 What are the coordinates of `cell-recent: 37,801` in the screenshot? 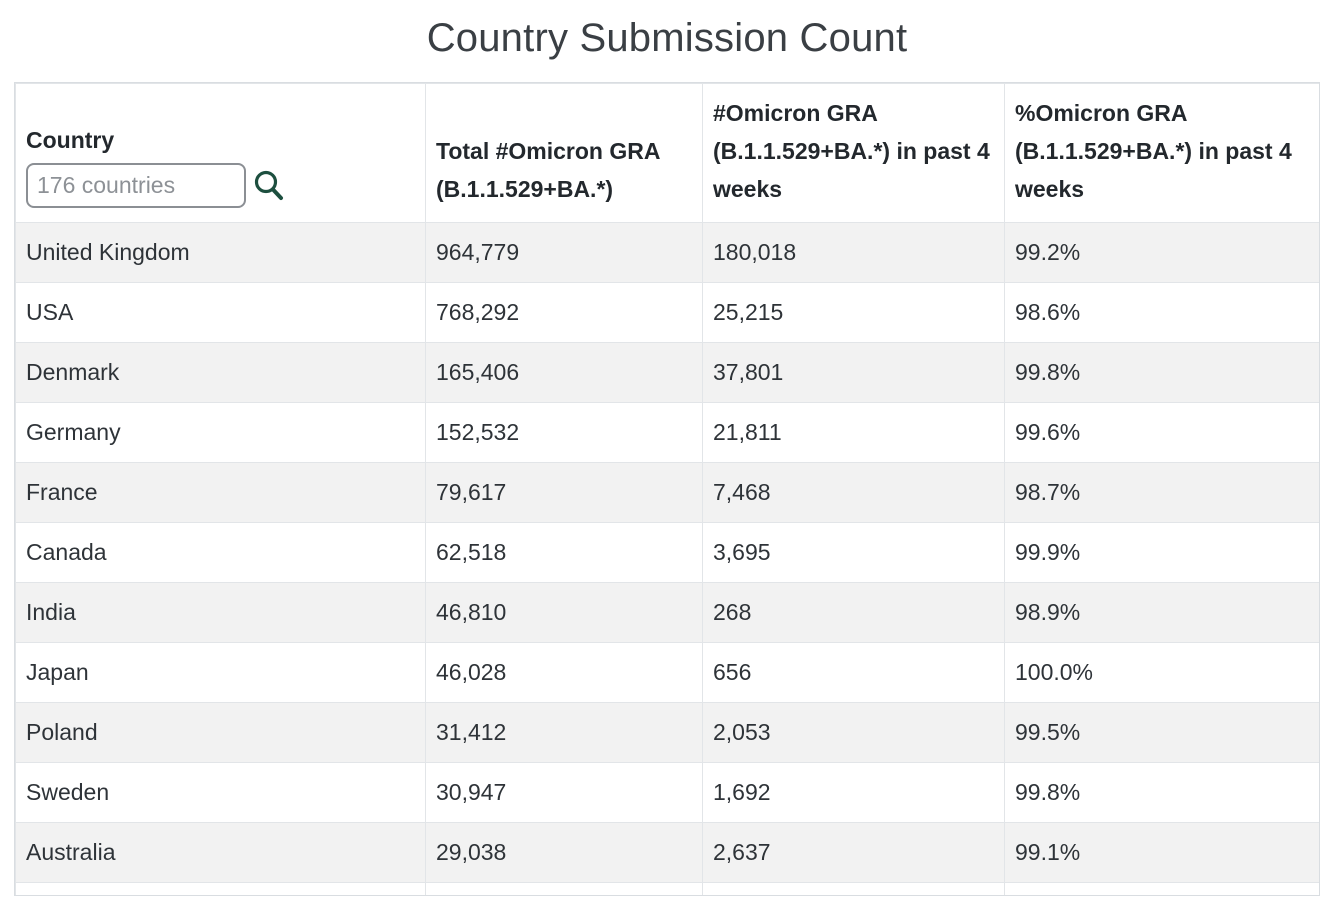 It's located at (853, 372).